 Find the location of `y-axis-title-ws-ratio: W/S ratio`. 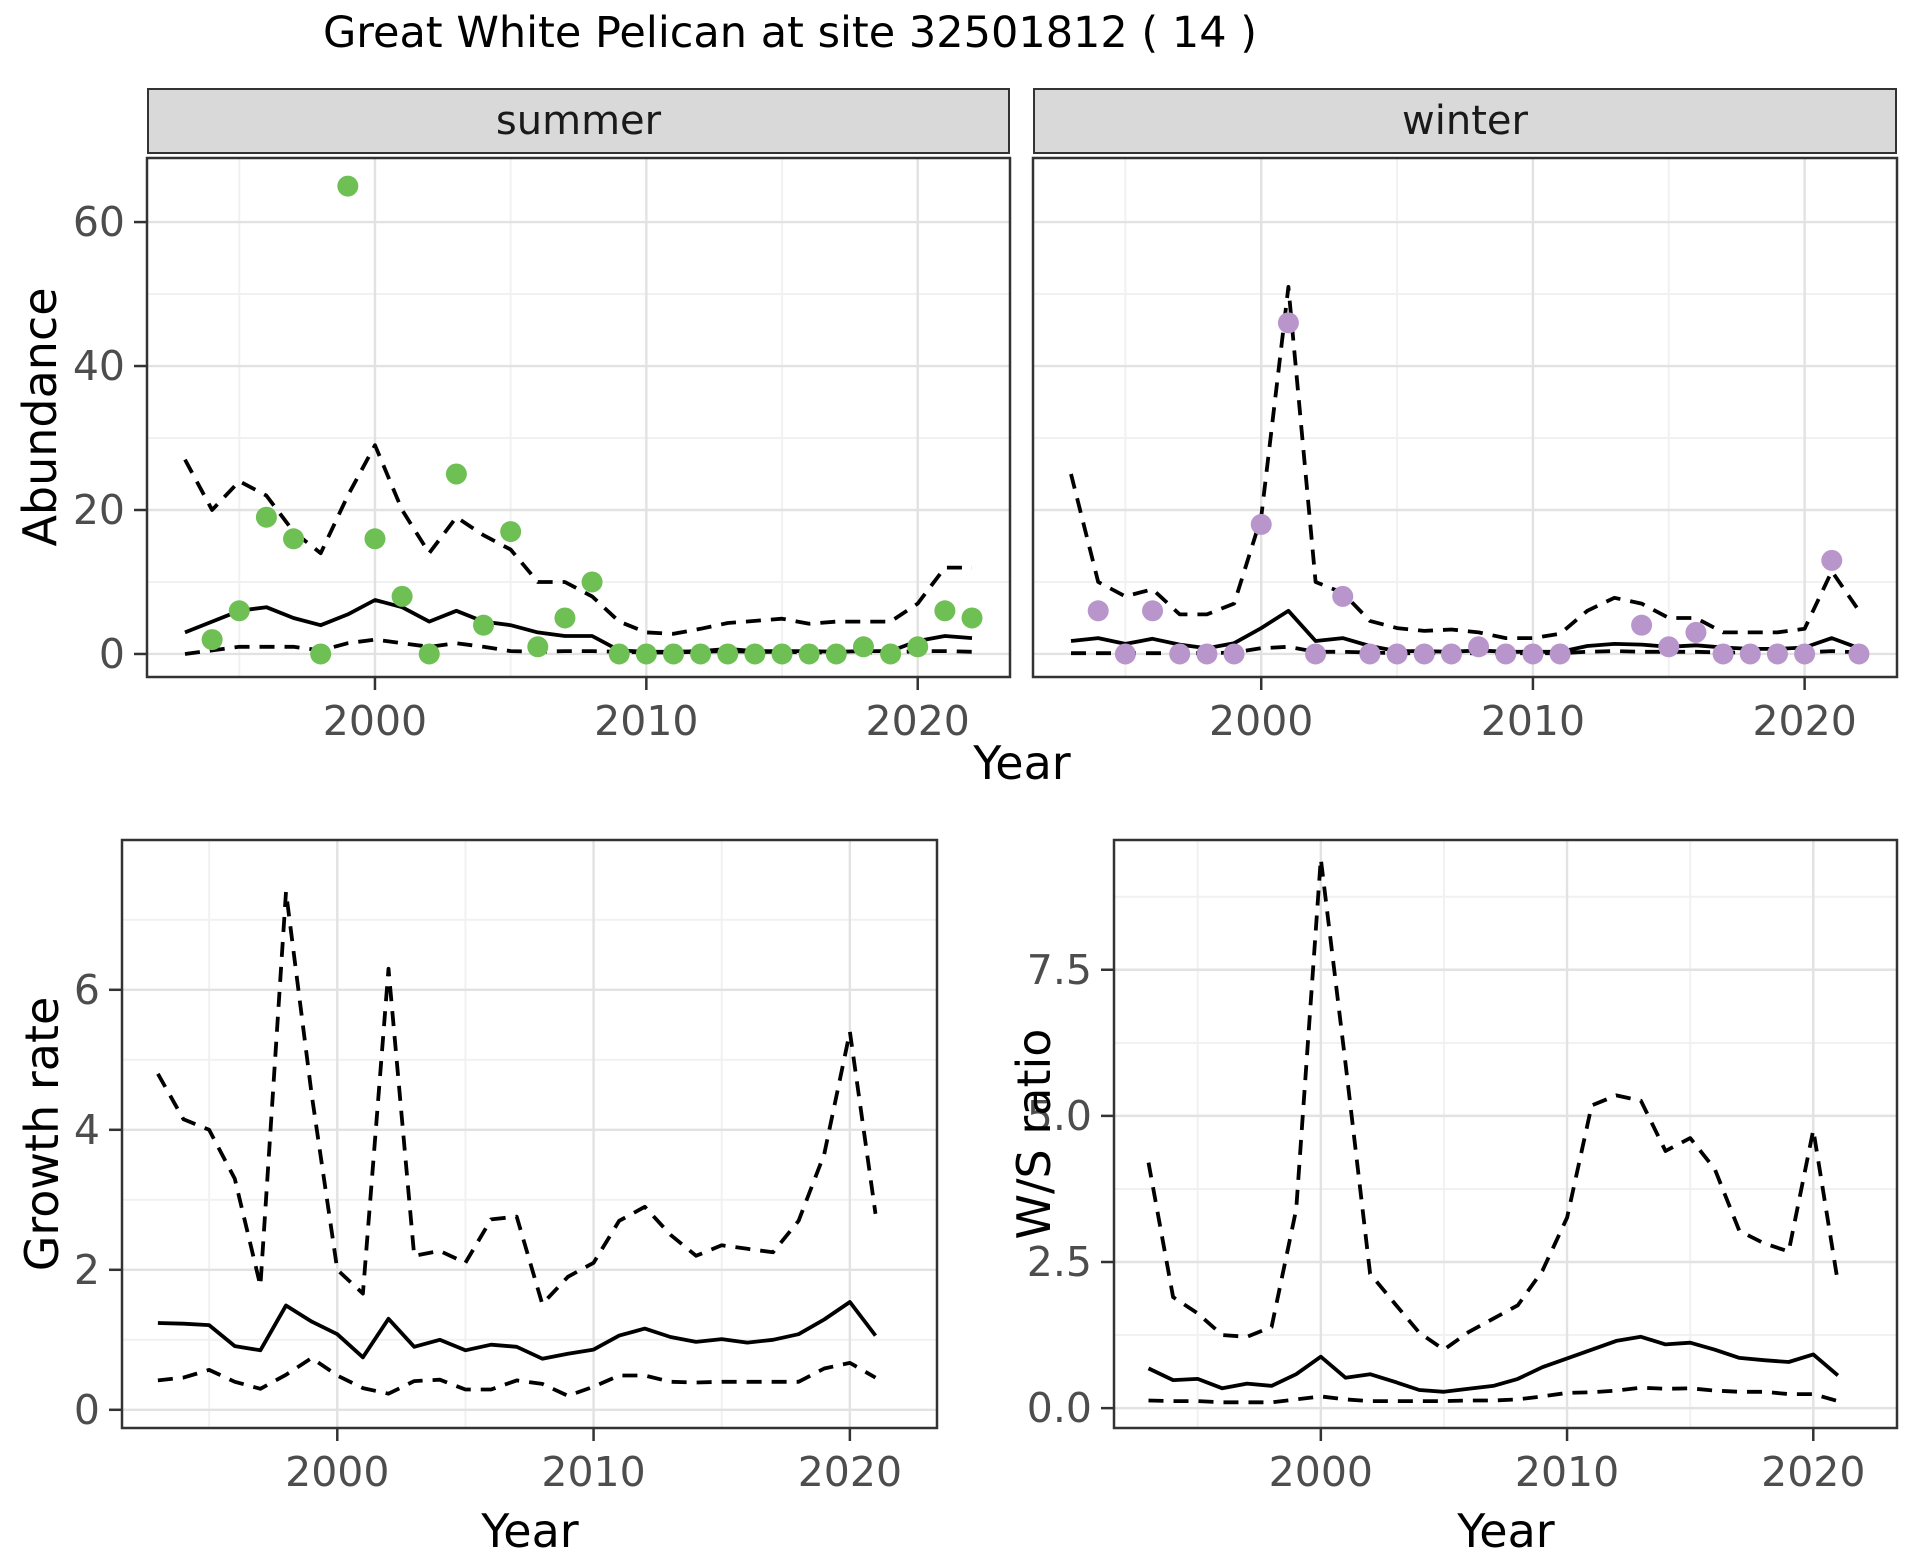

y-axis-title-ws-ratio: W/S ratio is located at coordinates (1034, 1134).